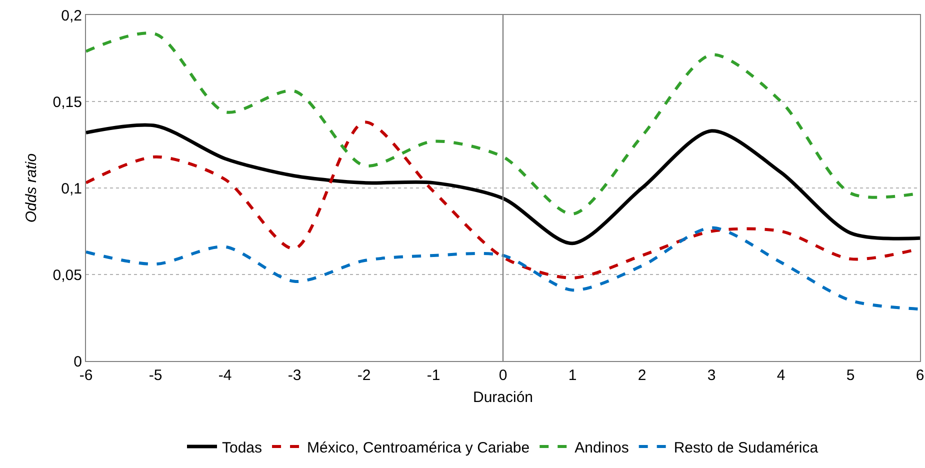  I want to click on y-tick-label: 0,05, so click(67, 275).